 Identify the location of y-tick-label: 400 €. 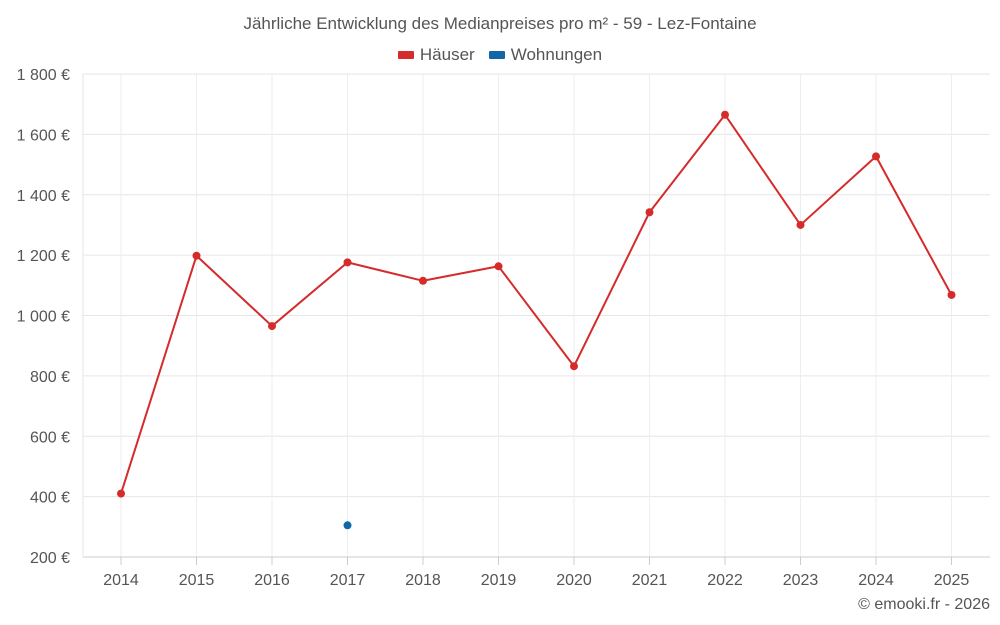
(50, 498).